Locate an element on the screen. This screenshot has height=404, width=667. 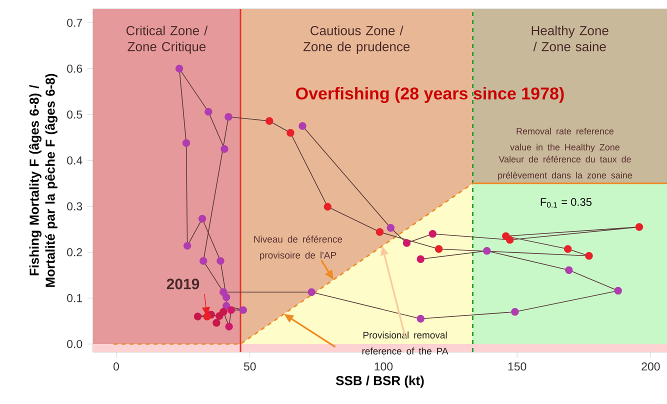
x-tick-label: 150 is located at coordinates (517, 366).